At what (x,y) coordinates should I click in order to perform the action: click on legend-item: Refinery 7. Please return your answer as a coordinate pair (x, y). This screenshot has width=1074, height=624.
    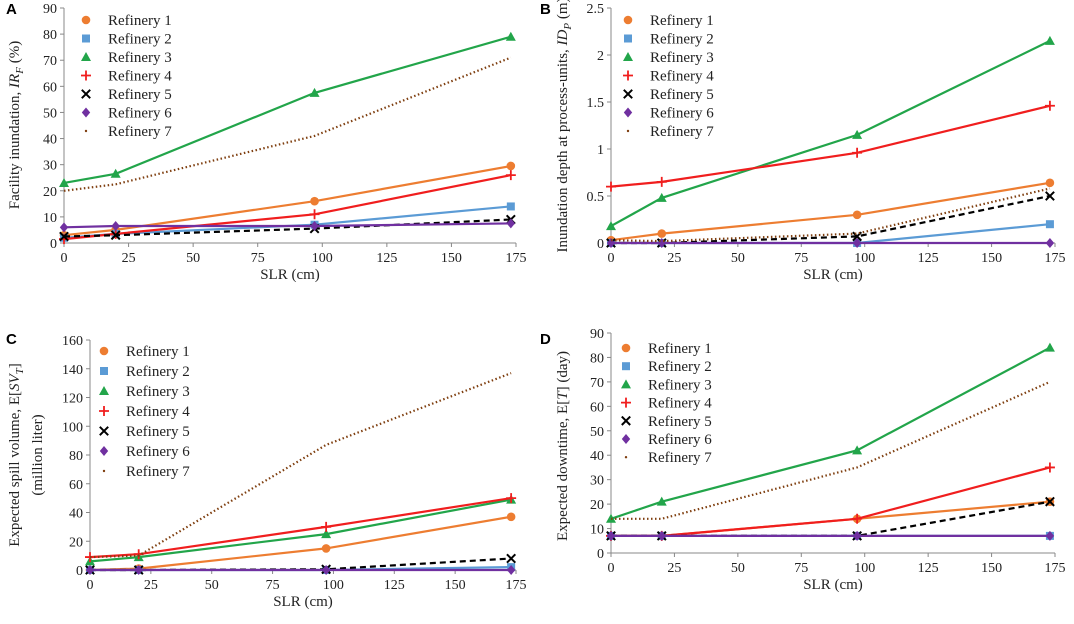
    Looking at the image, I should click on (670, 132).